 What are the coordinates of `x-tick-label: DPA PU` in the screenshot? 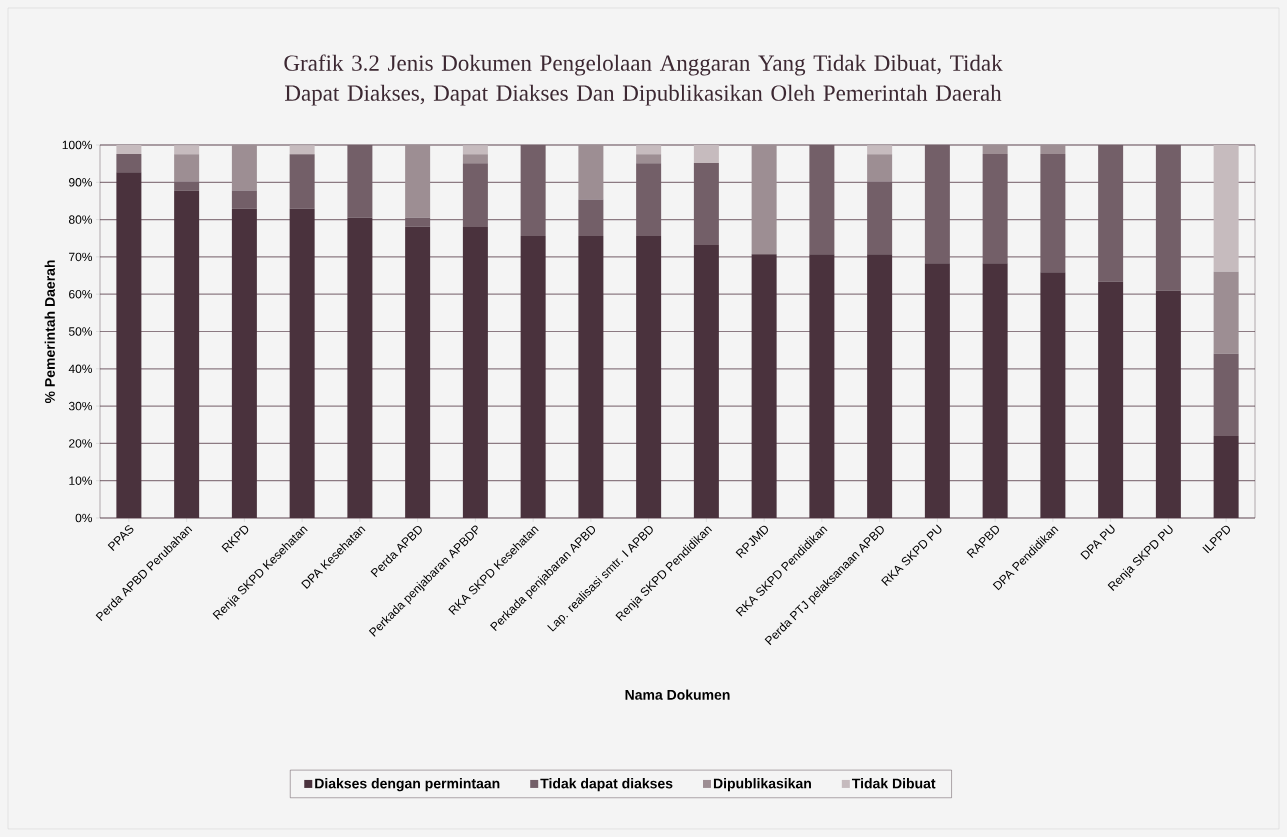 It's located at (1097, 542).